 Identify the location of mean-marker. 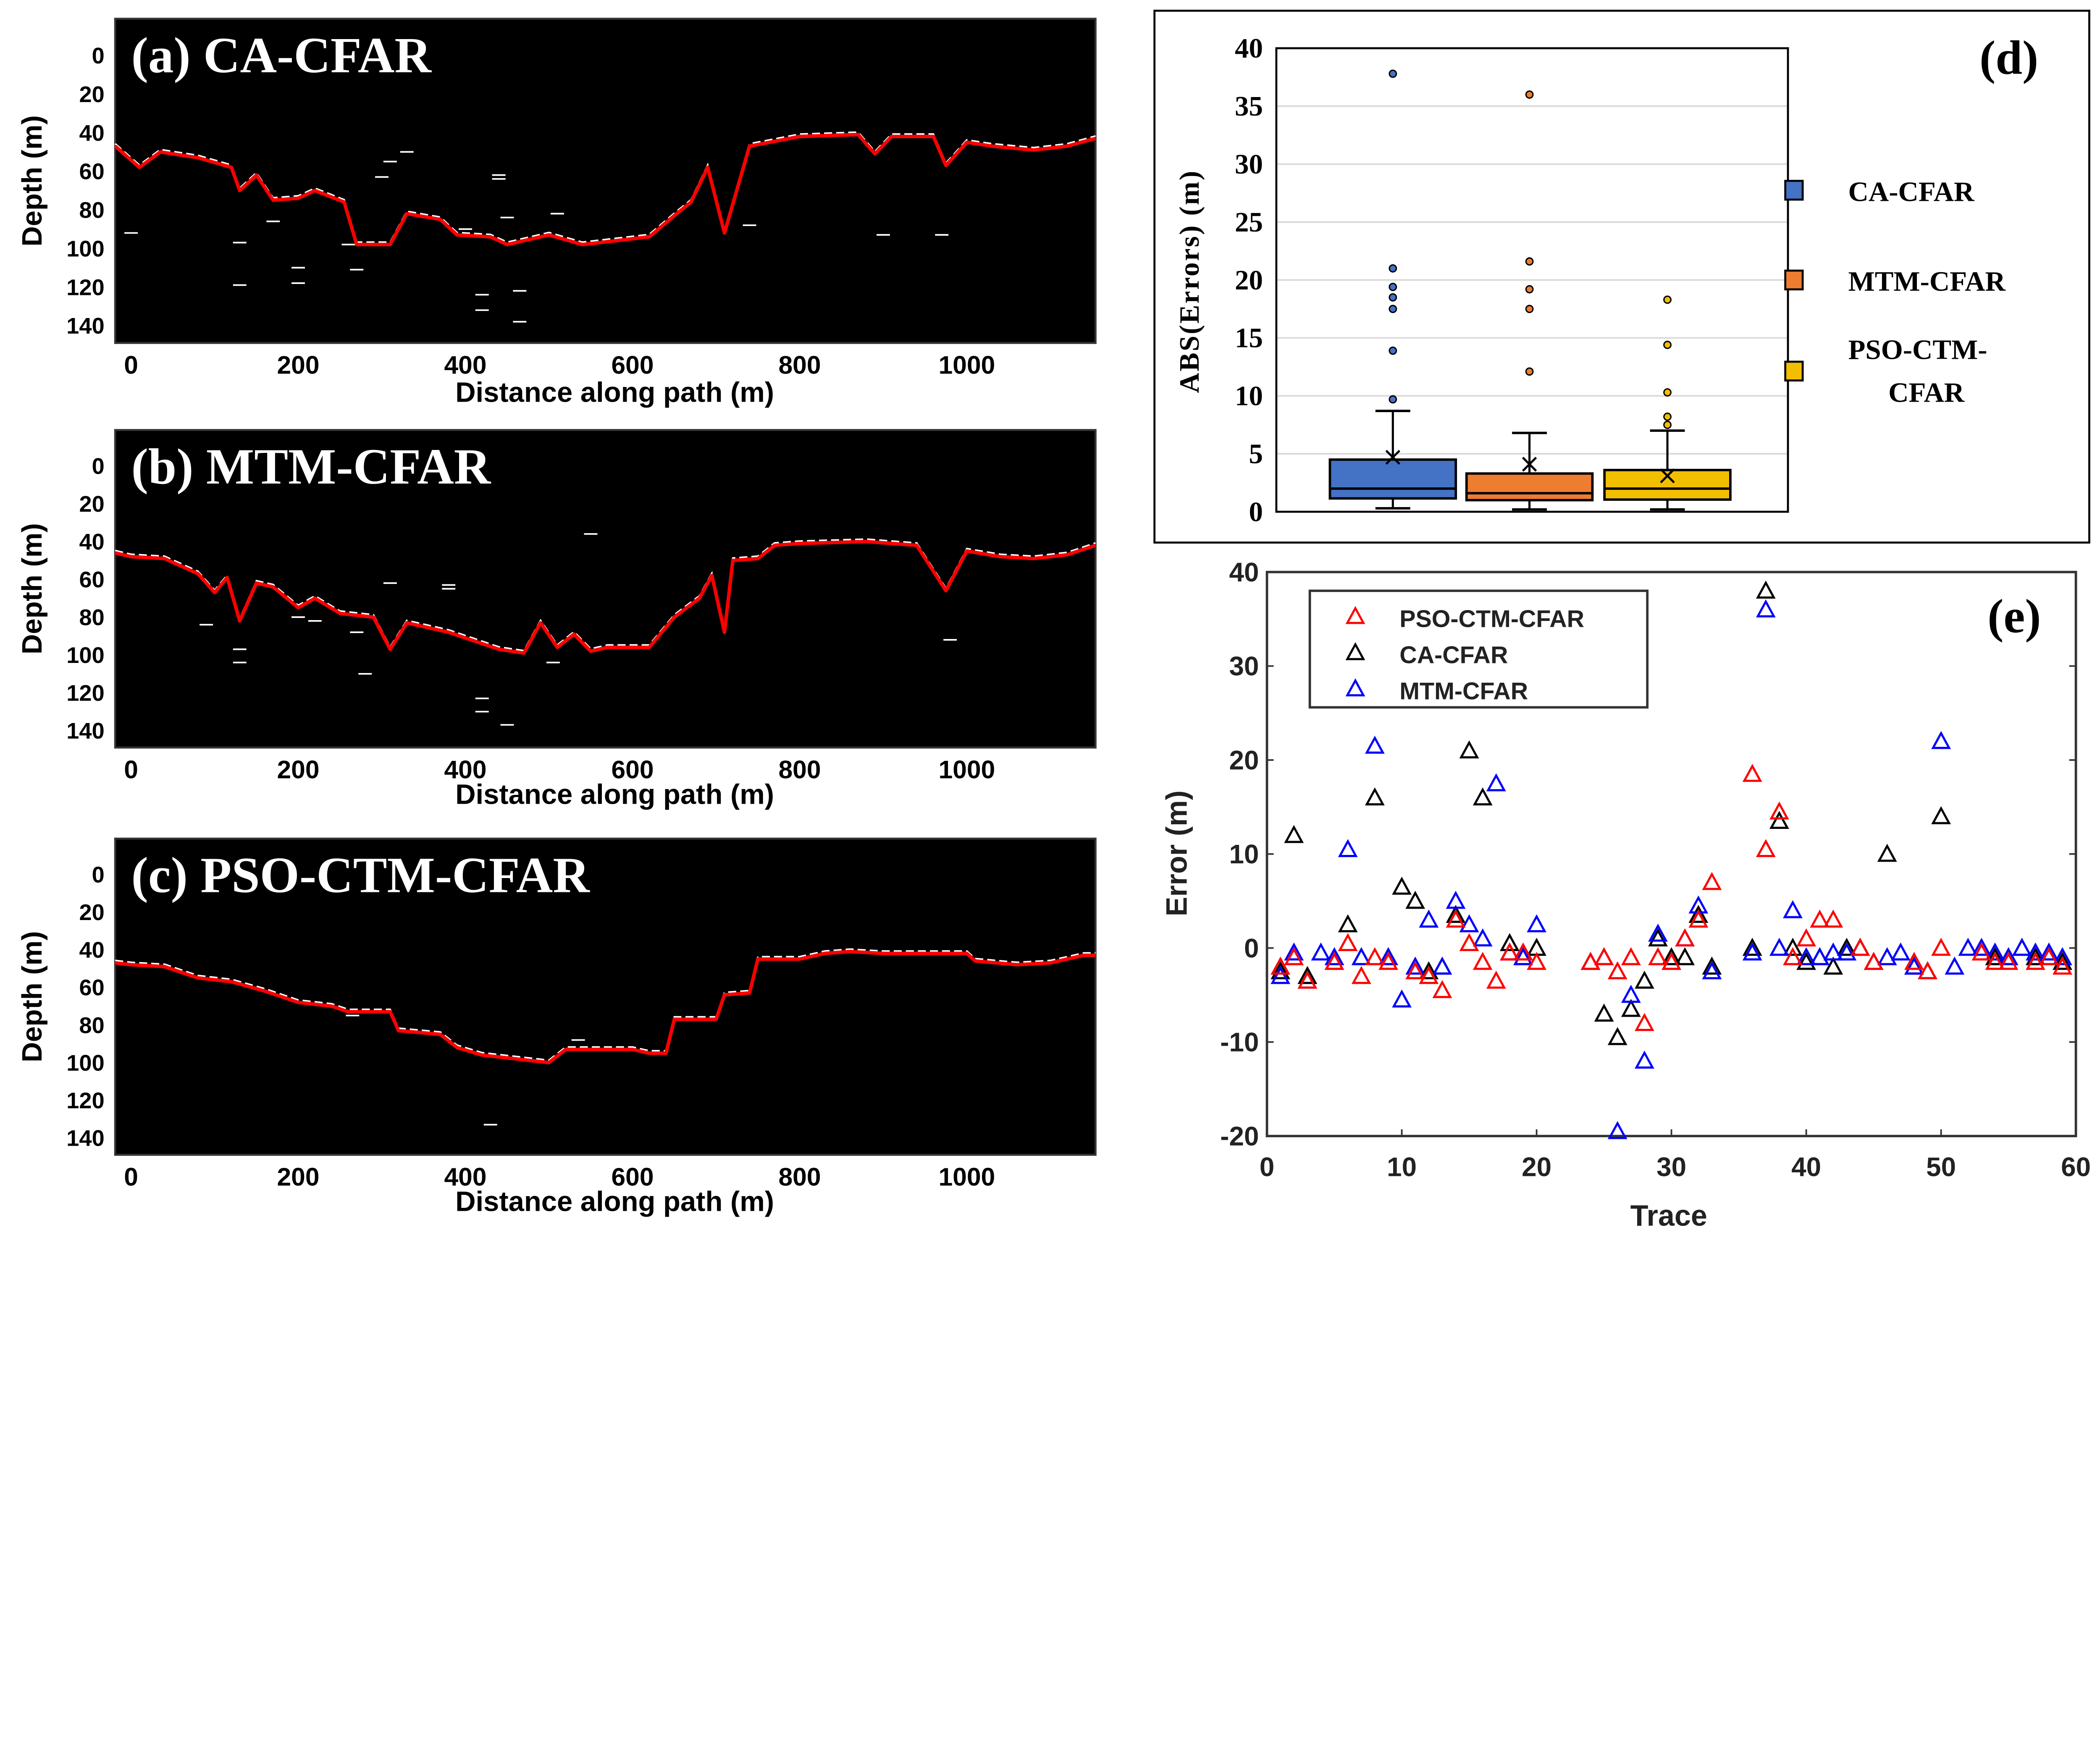
(1529, 464).